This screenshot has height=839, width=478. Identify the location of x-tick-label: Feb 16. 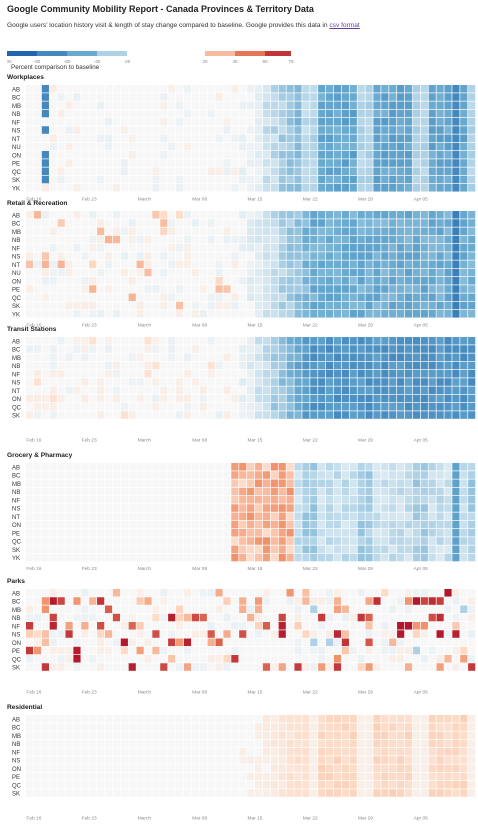
(33, 569).